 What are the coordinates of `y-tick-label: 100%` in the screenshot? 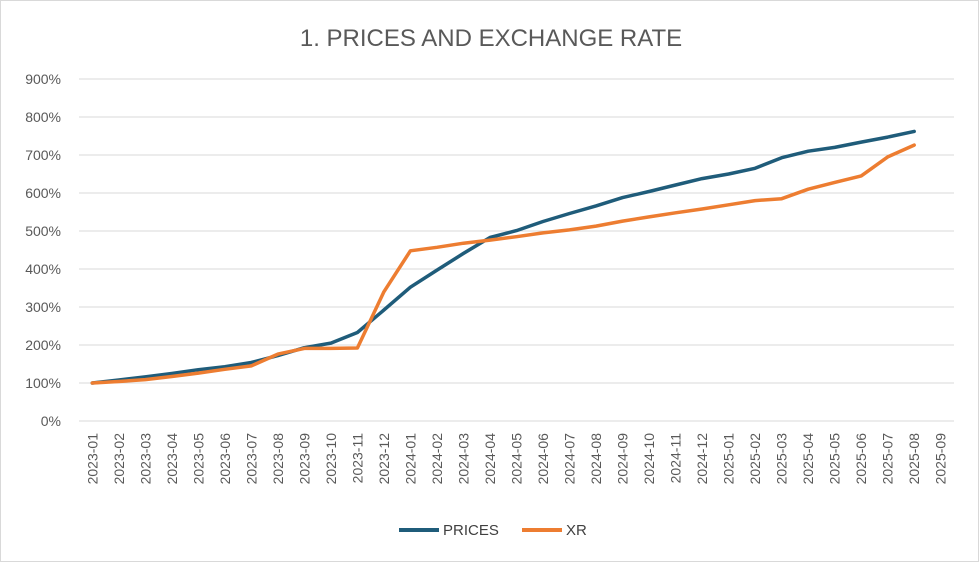 It's located at (43, 383).